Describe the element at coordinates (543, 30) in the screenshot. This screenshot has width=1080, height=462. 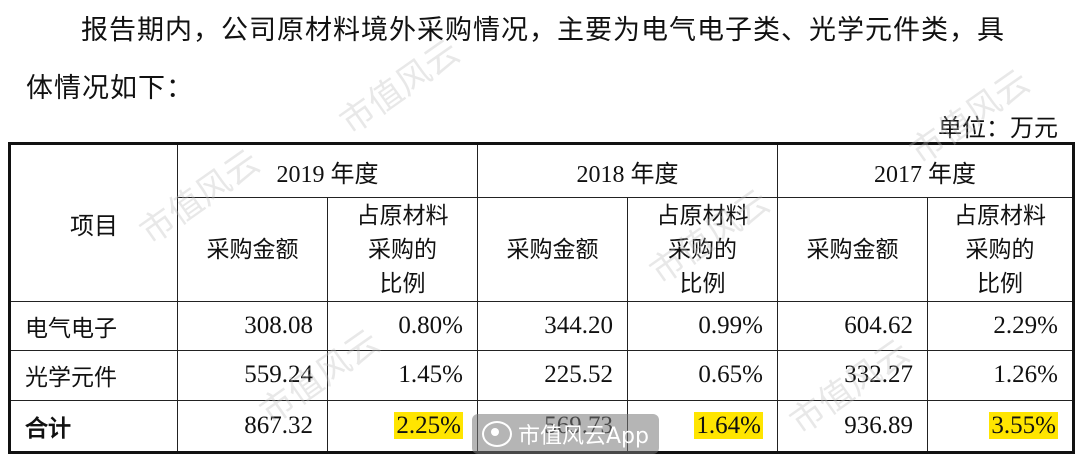
I see `paragraph-line-1: 报告期内，公司原材料境外采购情况，主要为电气电子类、光学元件类，具` at that location.